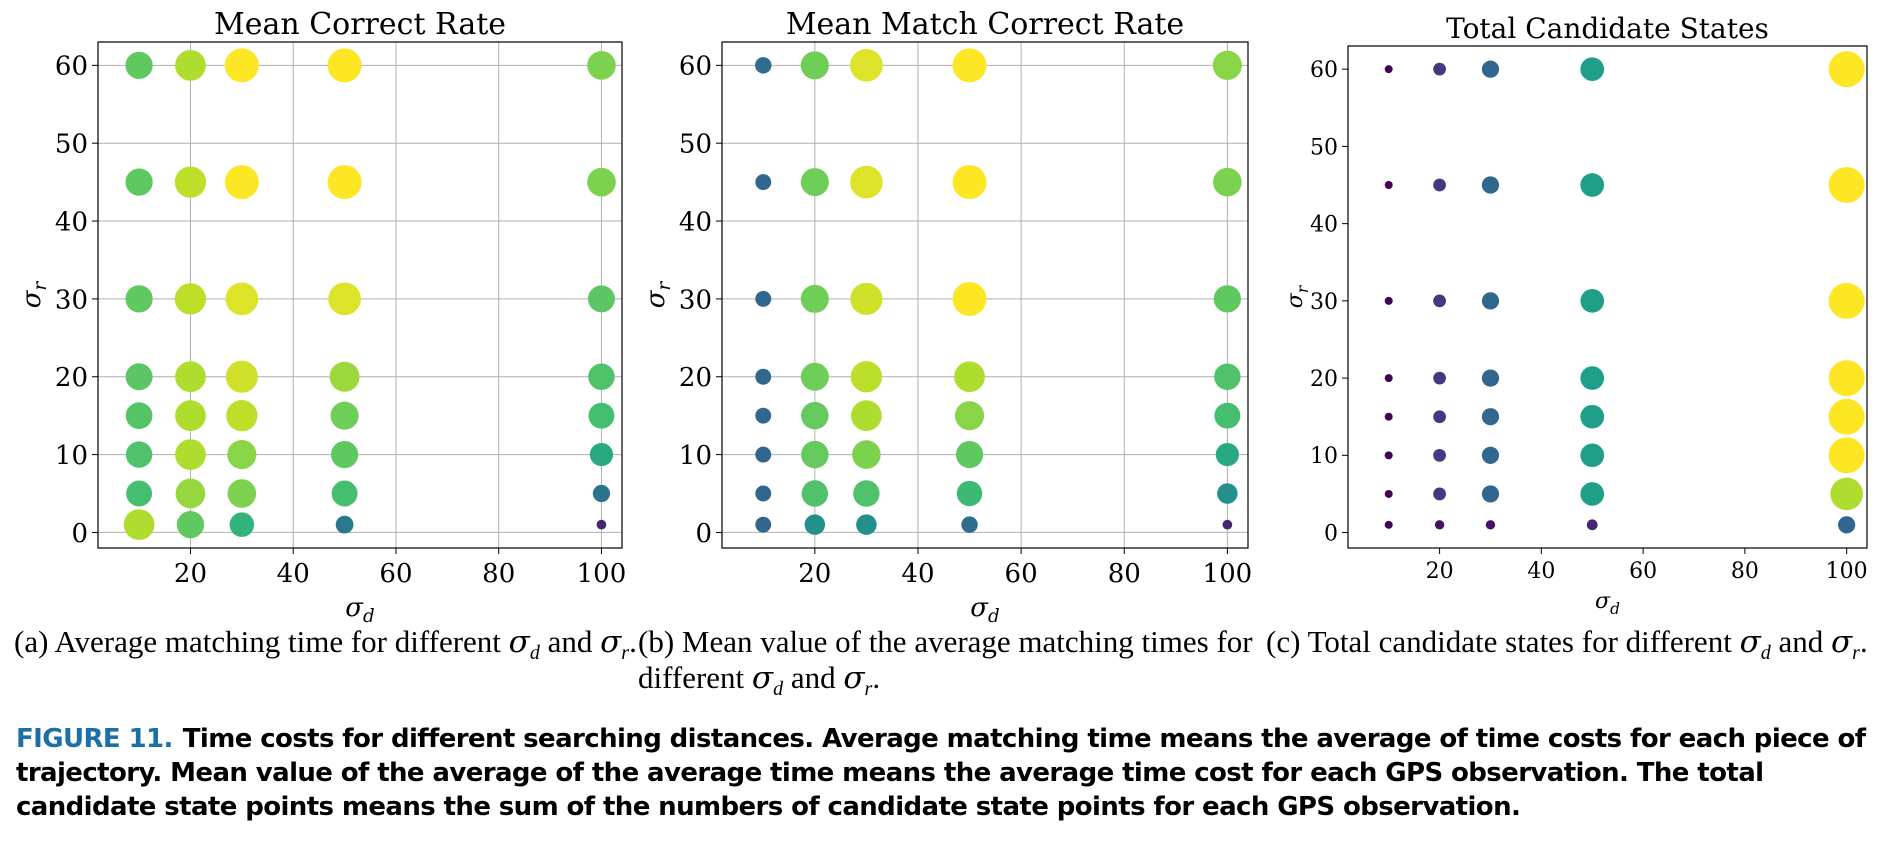 The width and height of the screenshot is (1897, 852). What do you see at coordinates (1615, 609) in the screenshot?
I see `x-axis-subscript: d` at bounding box center [1615, 609].